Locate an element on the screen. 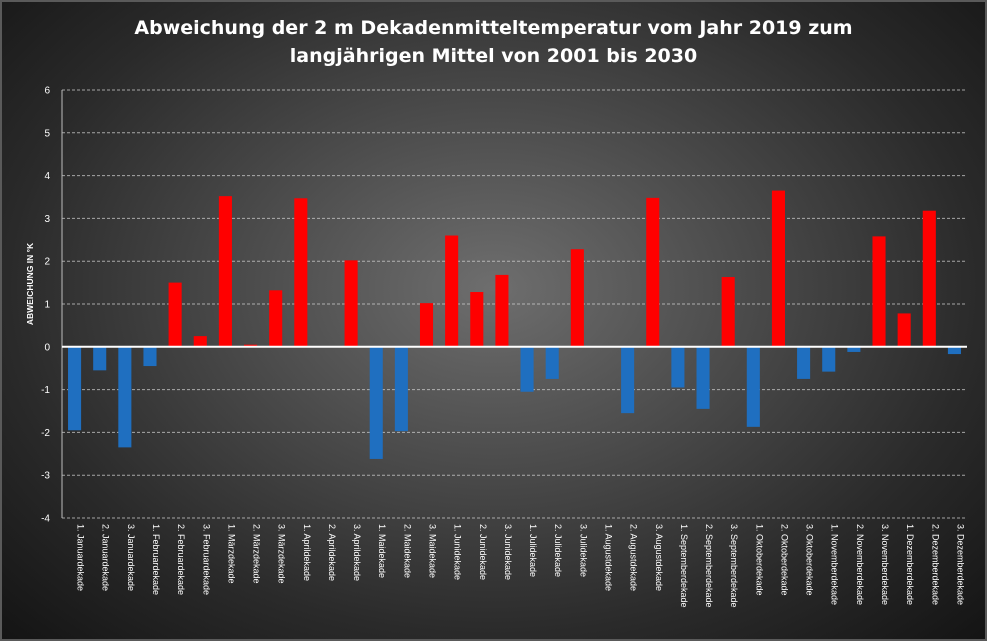 The width and height of the screenshot is (987, 641). x-tick-label: 2. Dezemberdekade is located at coordinates (935, 564).